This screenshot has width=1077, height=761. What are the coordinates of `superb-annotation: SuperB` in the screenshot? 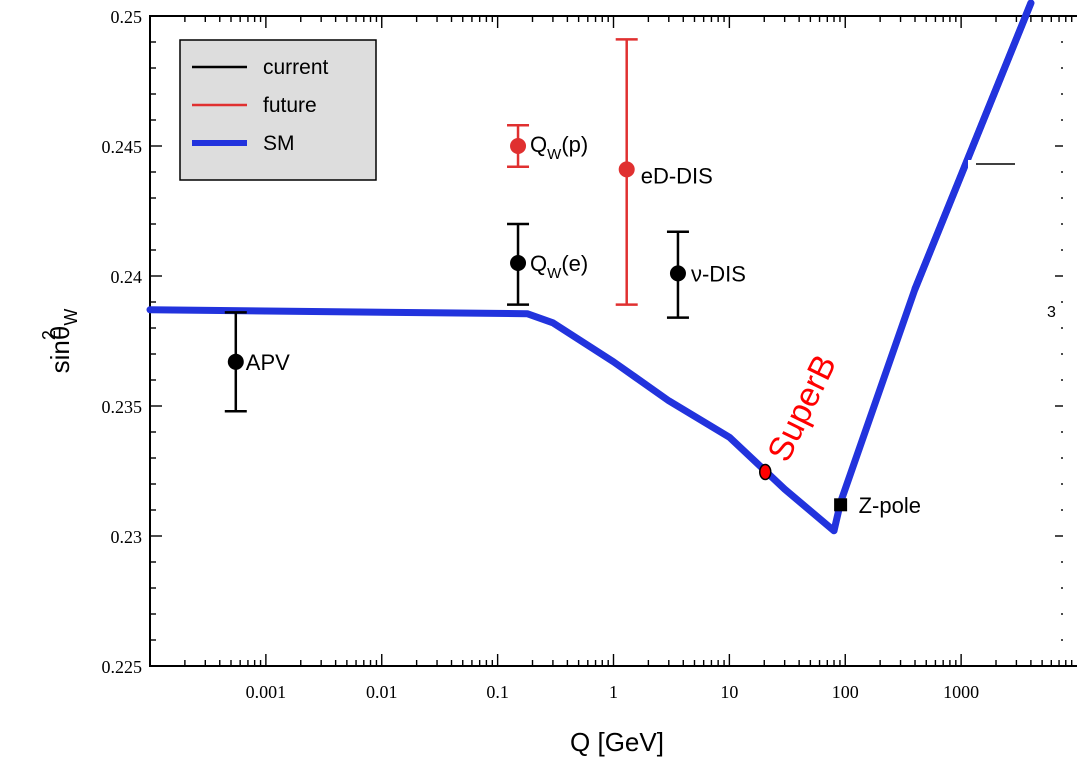 It's located at (801, 415).